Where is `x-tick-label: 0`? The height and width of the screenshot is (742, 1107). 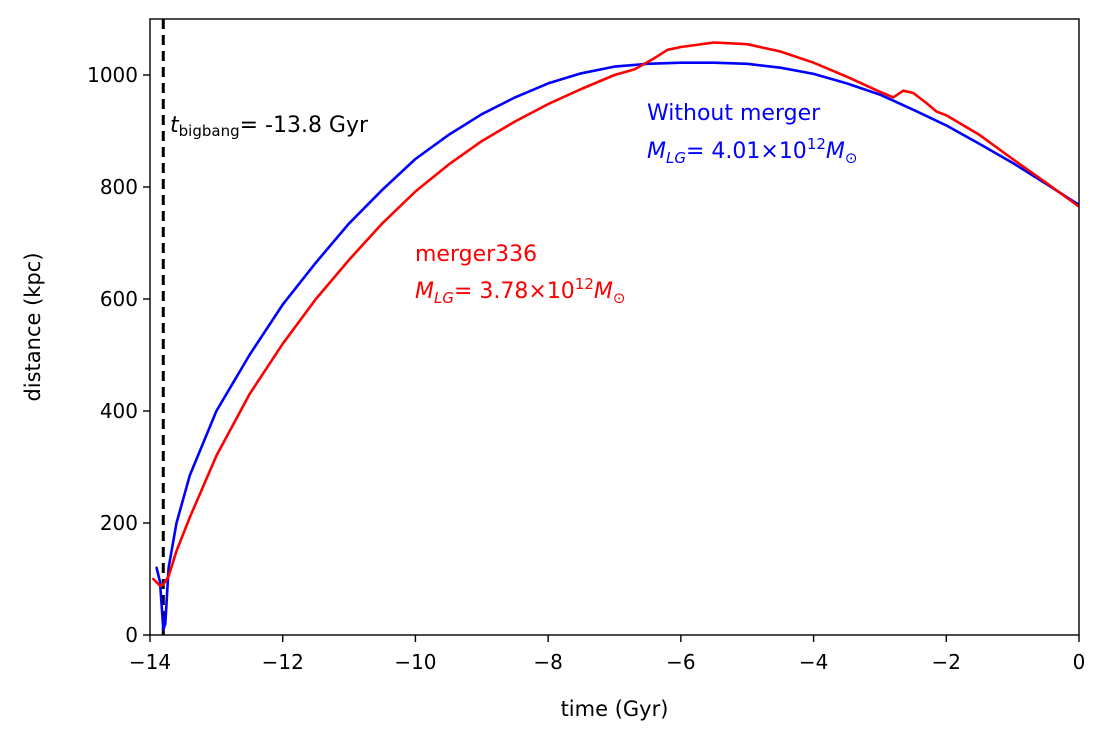 x-tick-label: 0 is located at coordinates (1079, 662).